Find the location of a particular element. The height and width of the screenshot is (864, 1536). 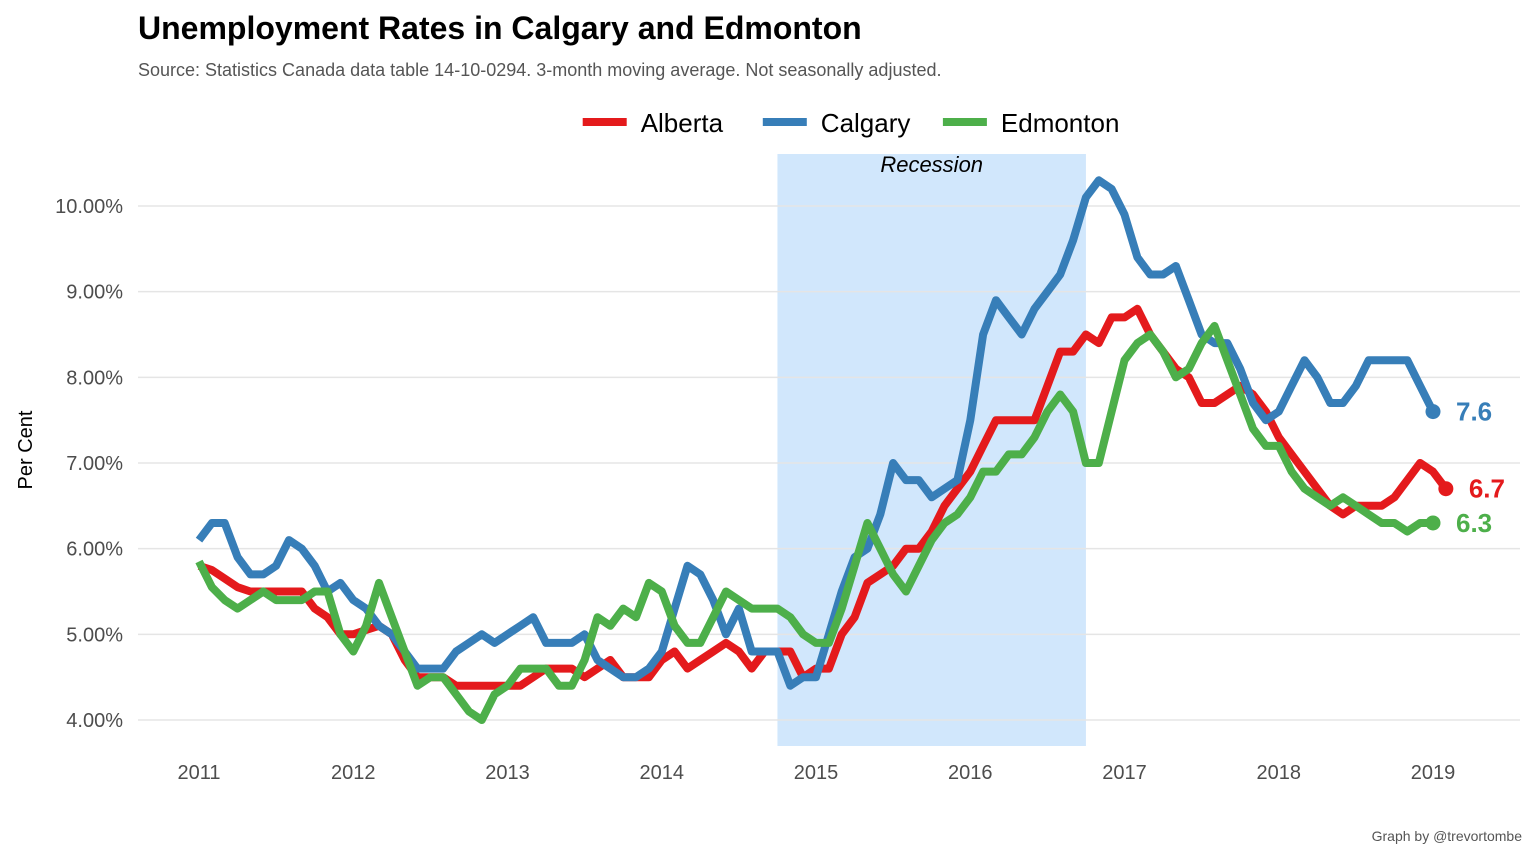

y-axis-ticks: 4.00% 5.00% 6.00% 7.00% 8.00% 9.00% 10.00% is located at coordinates (89, 464).